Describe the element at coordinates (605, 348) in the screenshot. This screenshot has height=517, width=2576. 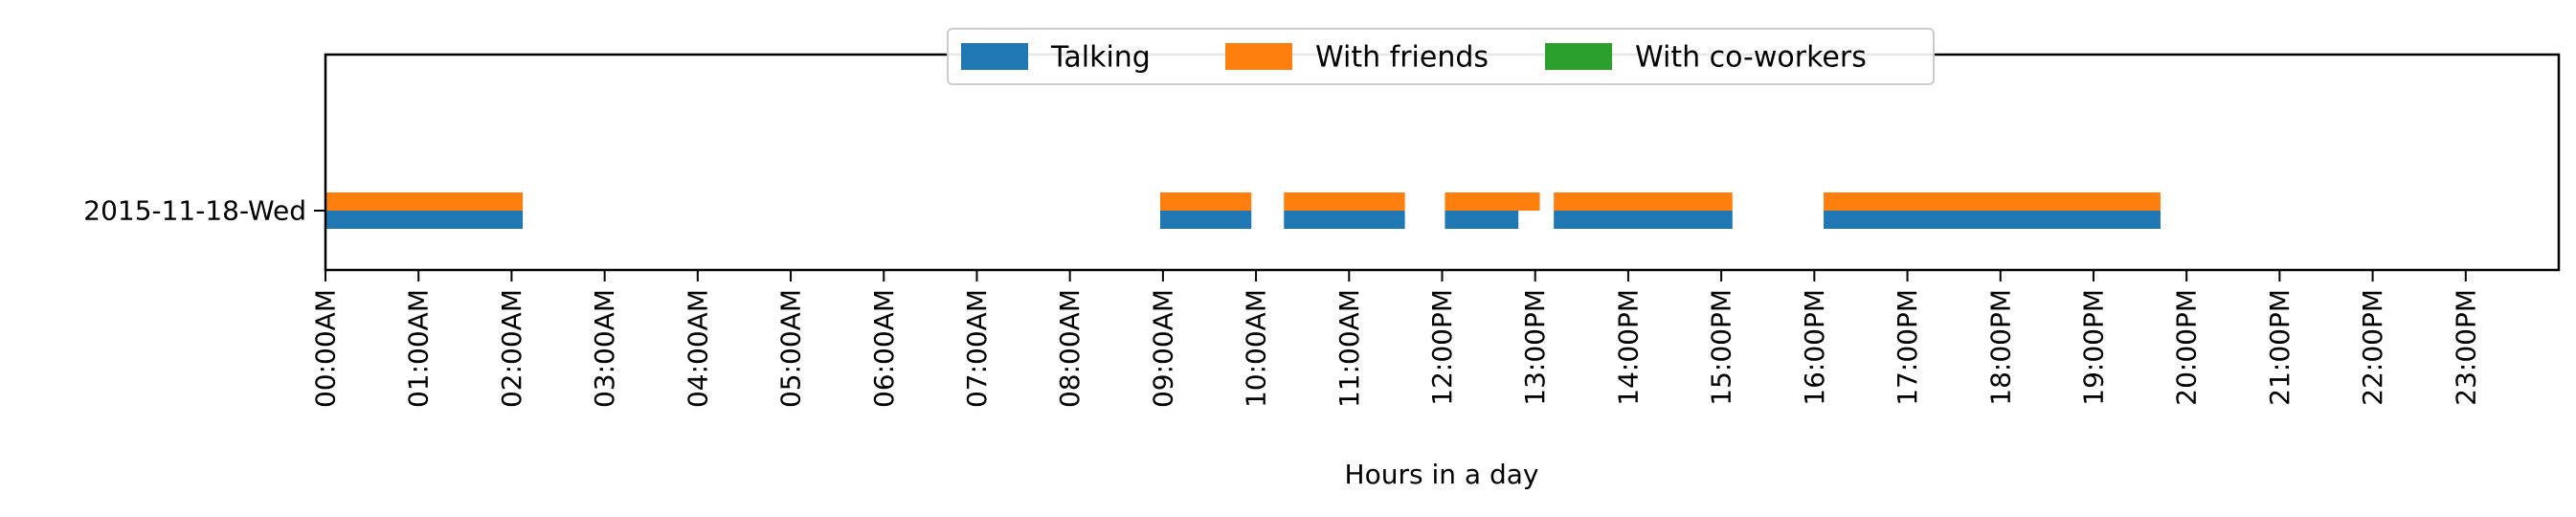
I see `x-tick-label: 03:00AM` at that location.